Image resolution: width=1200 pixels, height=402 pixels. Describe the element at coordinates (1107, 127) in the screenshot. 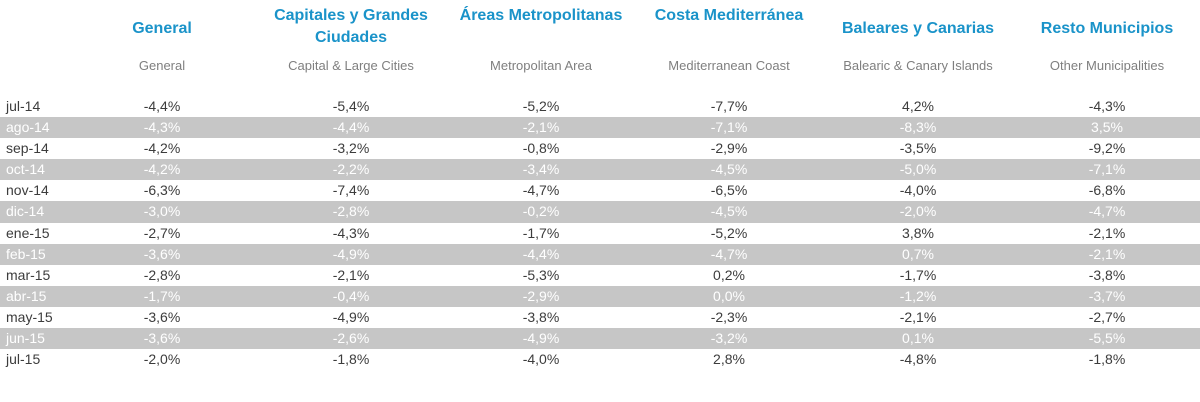

I see `value-cell: 3,5%` at that location.